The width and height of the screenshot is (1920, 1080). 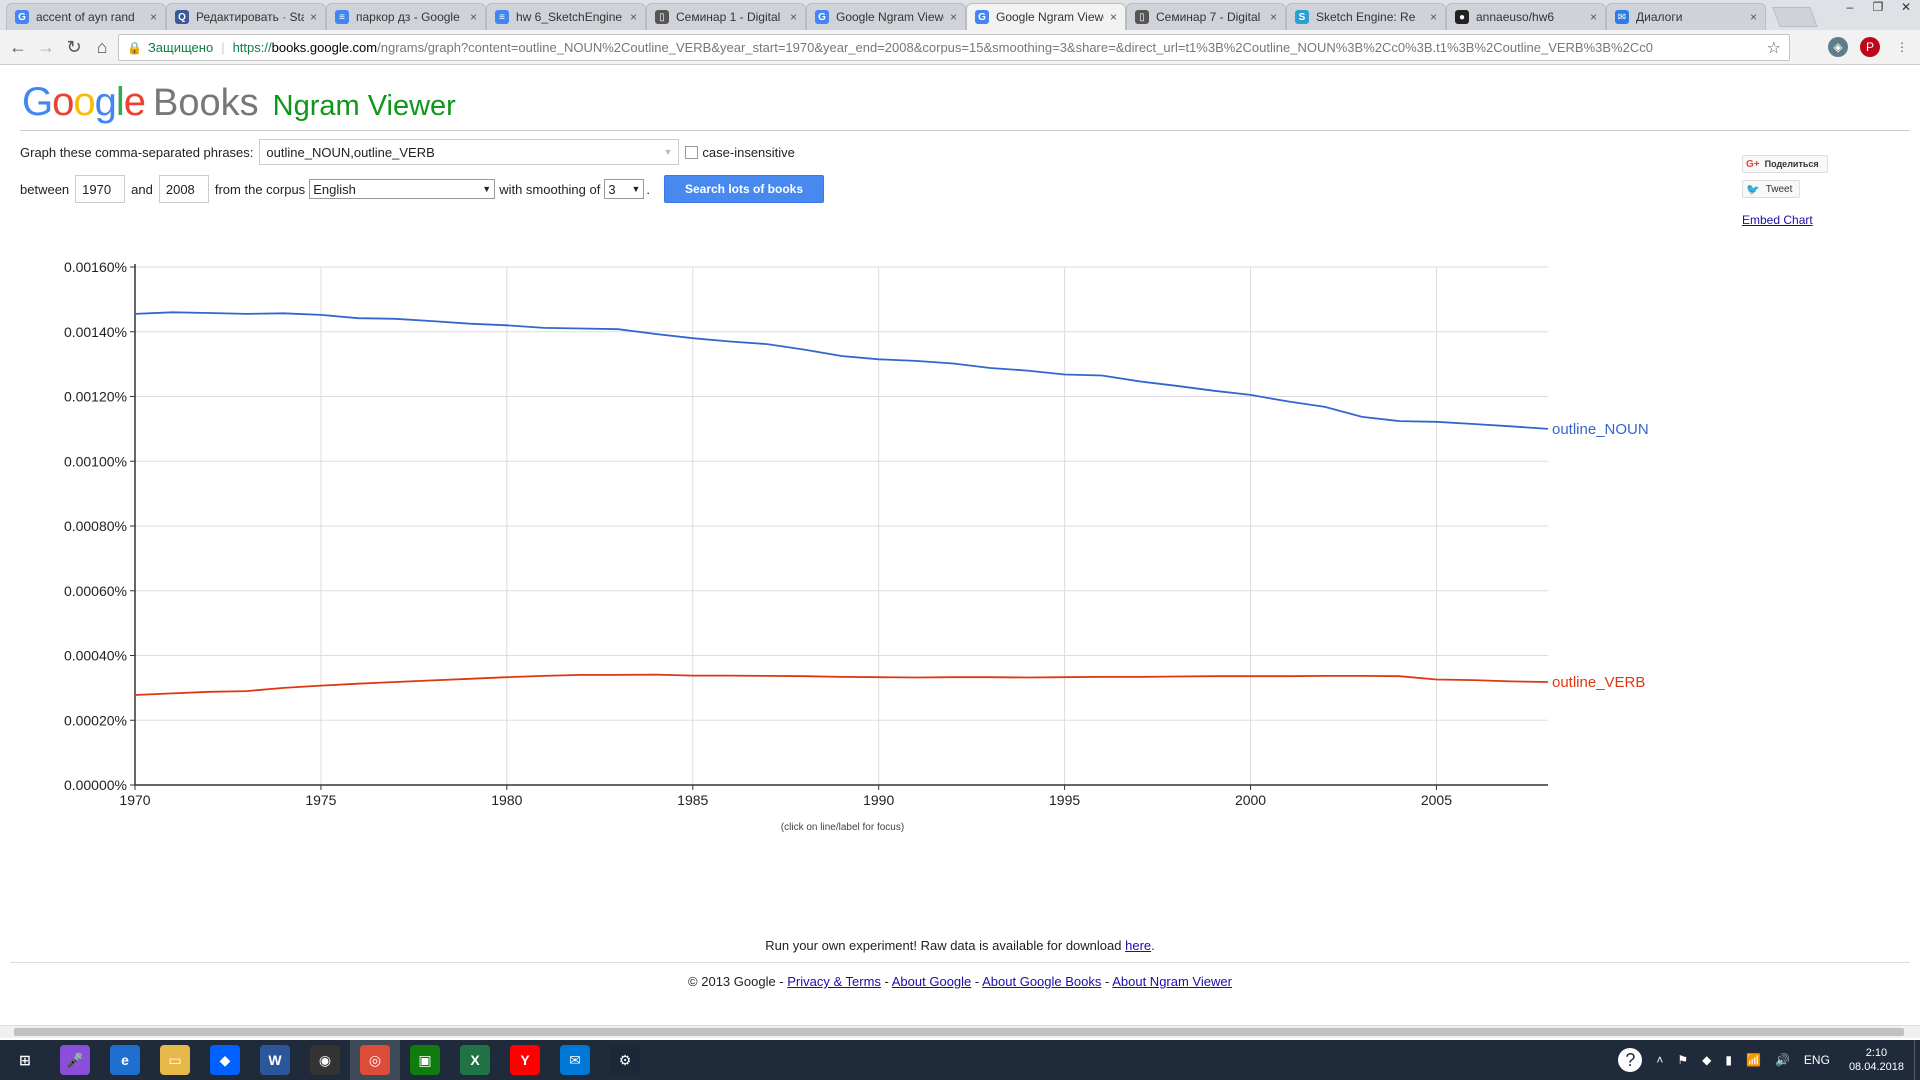 I want to click on clock-time: 2:10, so click(x=1876, y=1053).